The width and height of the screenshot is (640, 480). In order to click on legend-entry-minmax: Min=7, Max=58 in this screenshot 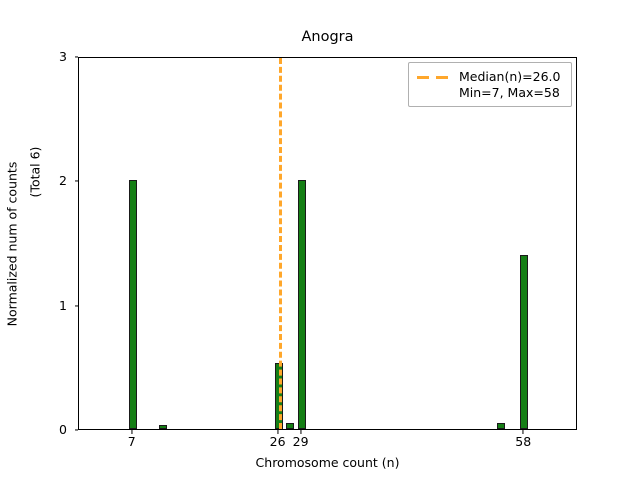, I will do `click(509, 92)`.